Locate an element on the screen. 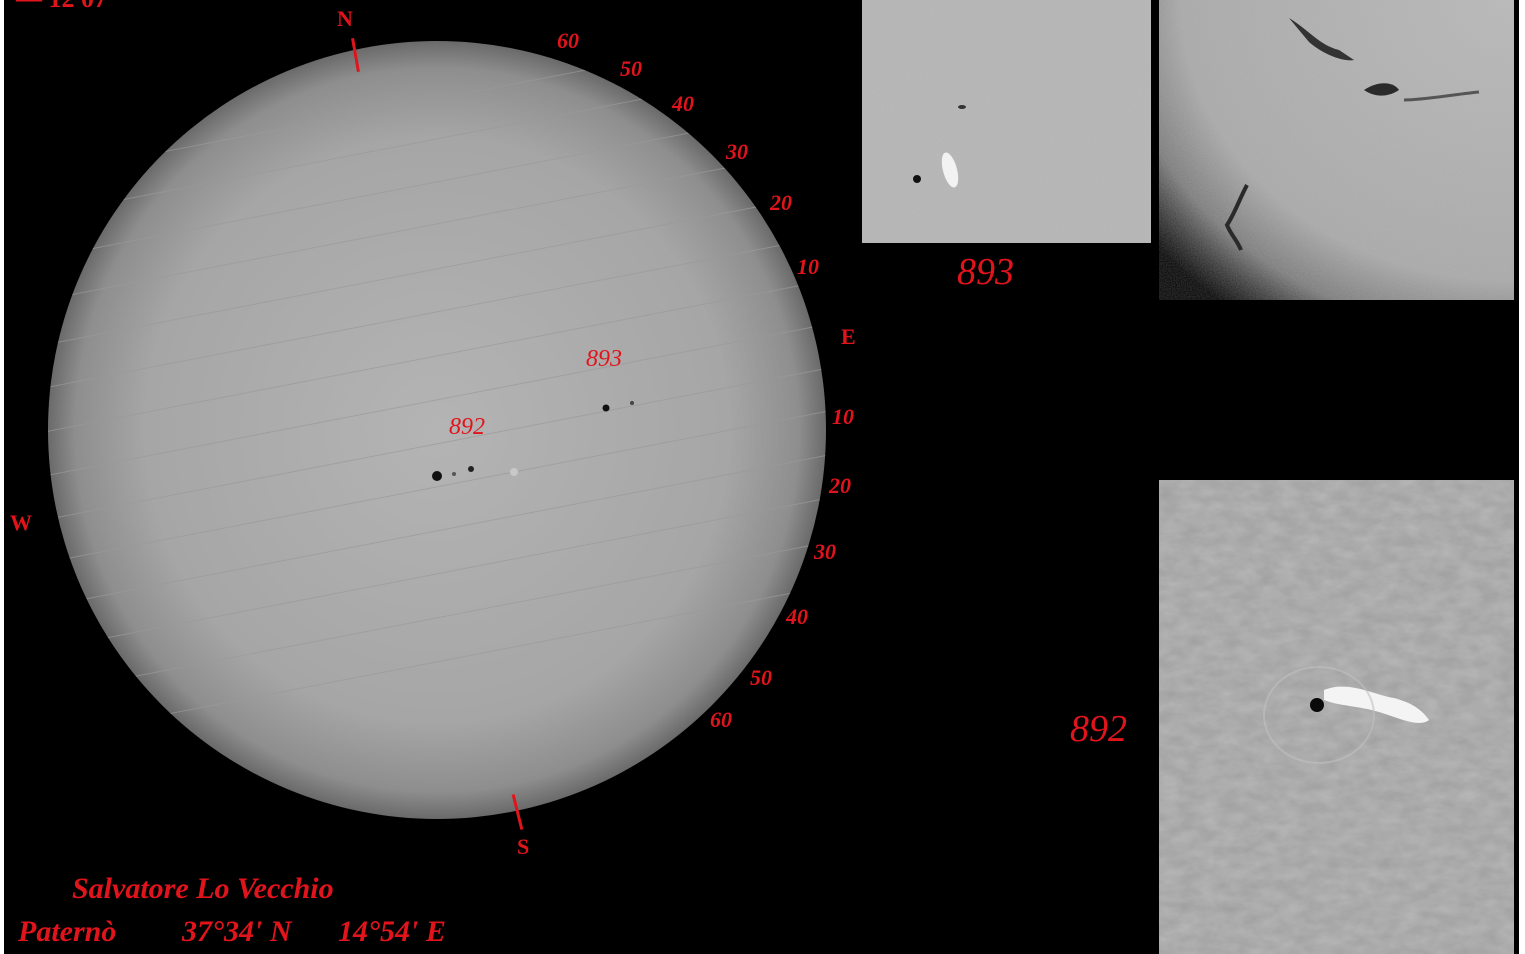 This screenshot has height=954, width=1525. scale-north-10: 10 is located at coordinates (808, 266).